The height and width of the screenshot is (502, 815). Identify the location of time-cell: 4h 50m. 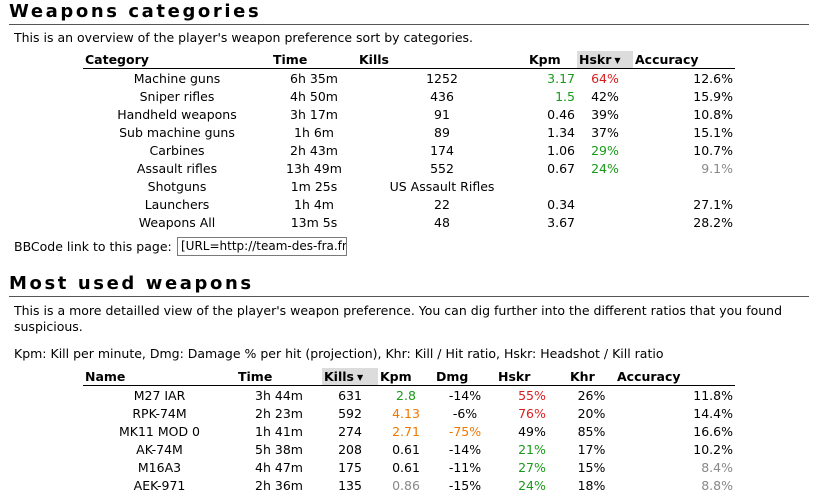
(314, 96).